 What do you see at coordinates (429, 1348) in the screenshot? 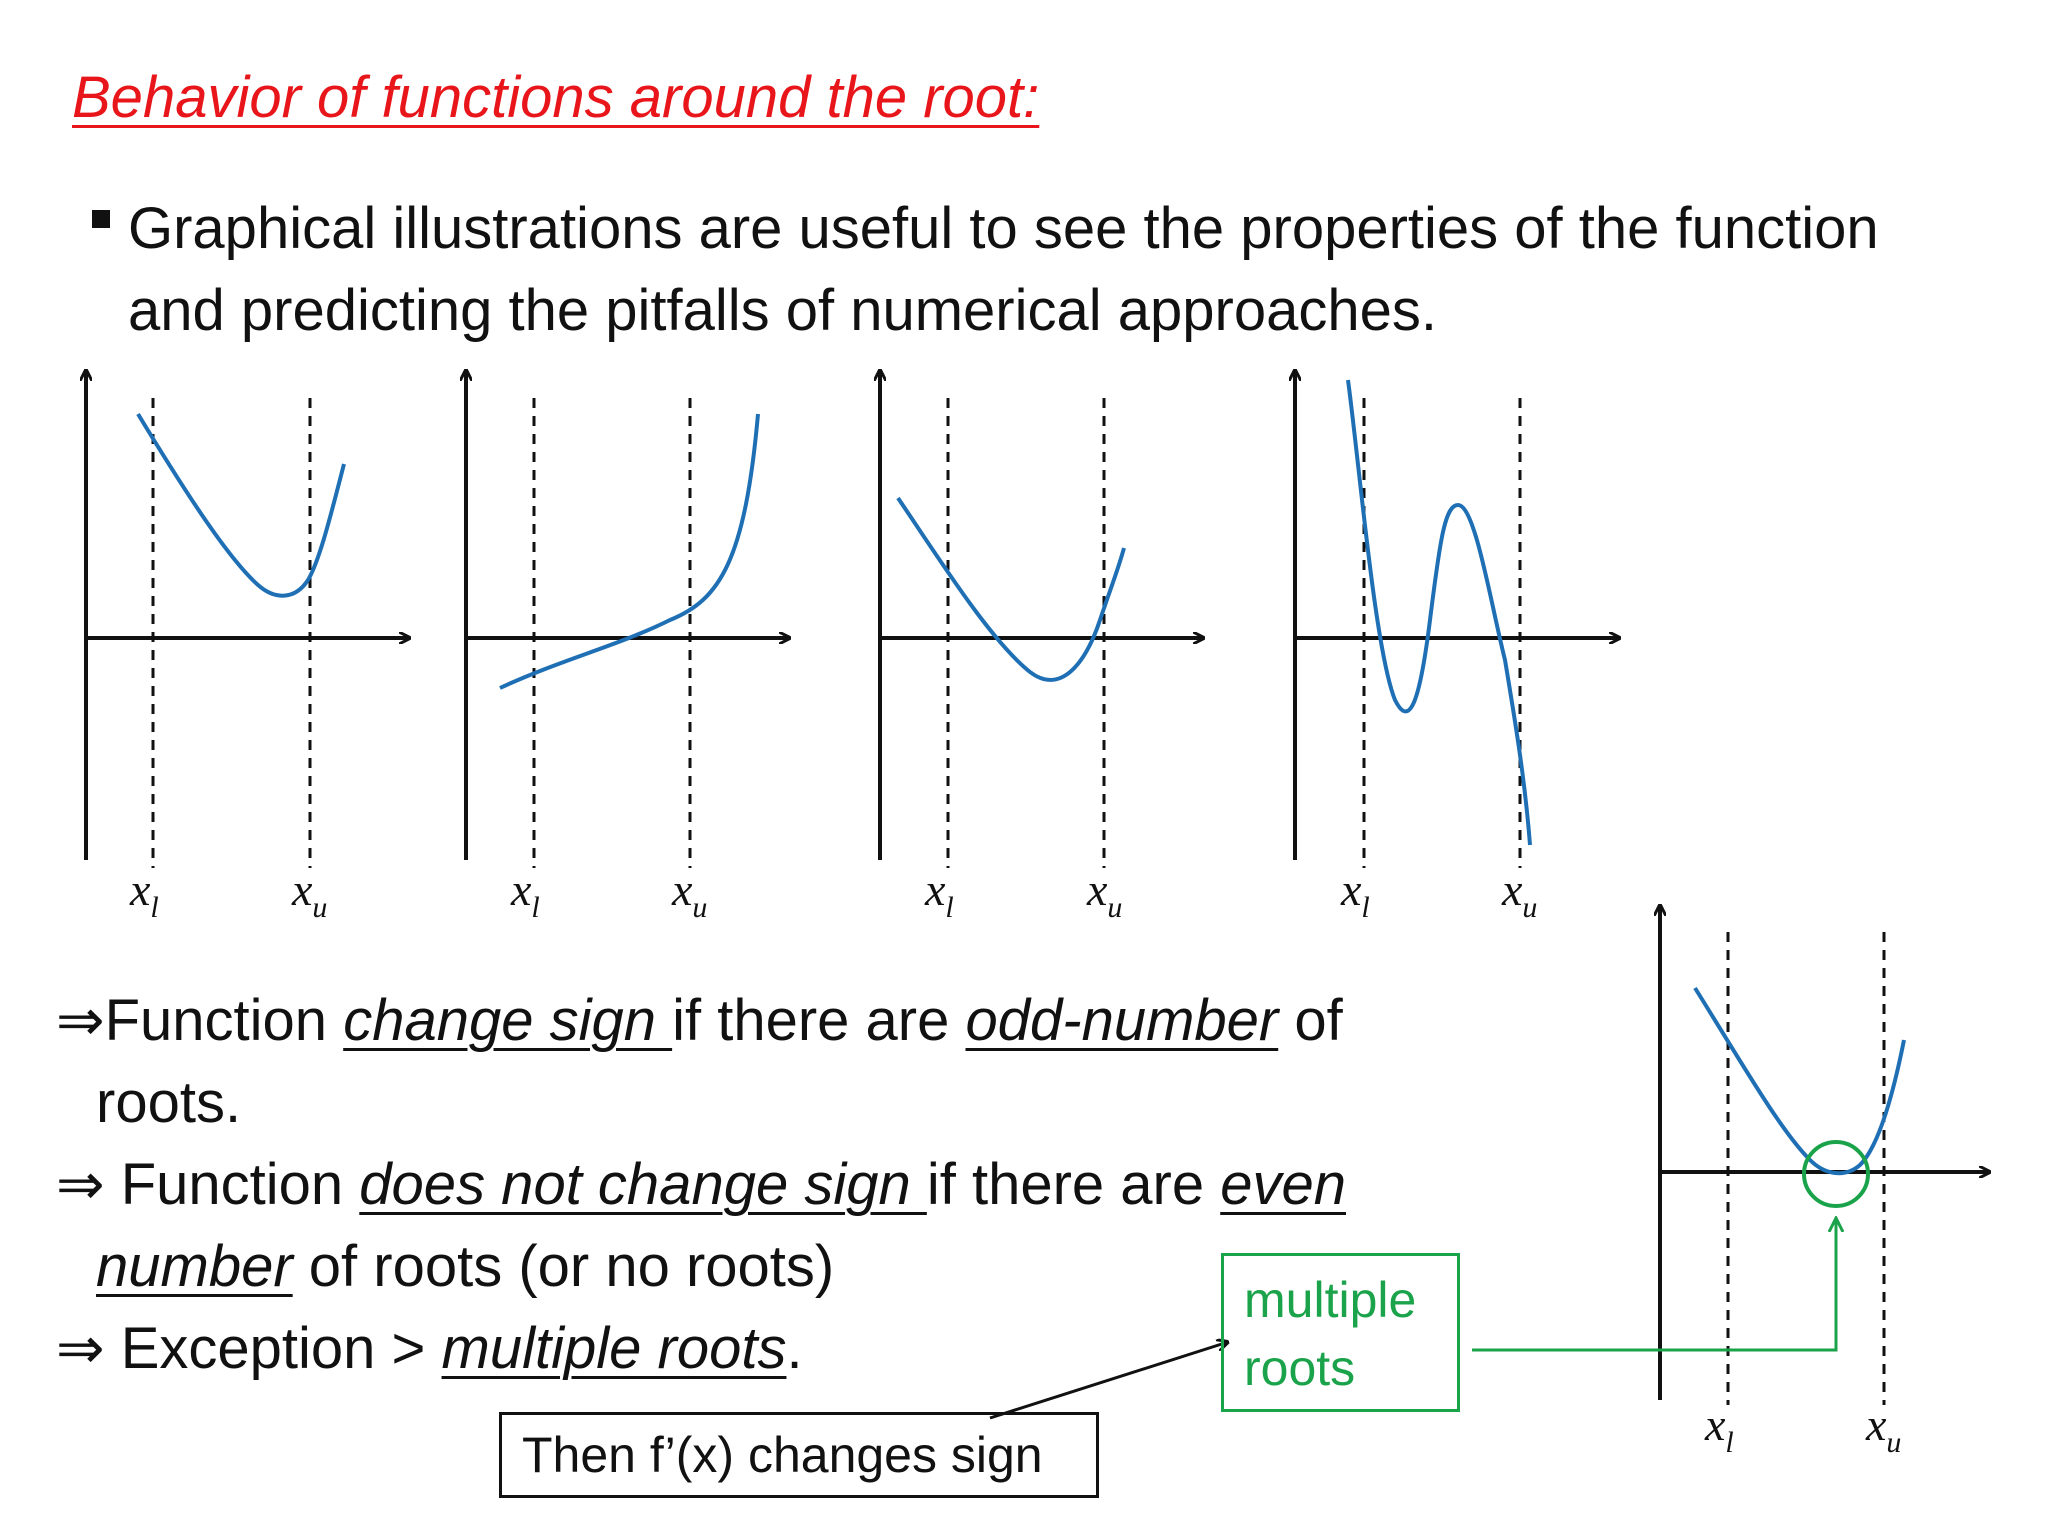
I see `statement-exception: ⇒ Exception > multiple roots.` at bounding box center [429, 1348].